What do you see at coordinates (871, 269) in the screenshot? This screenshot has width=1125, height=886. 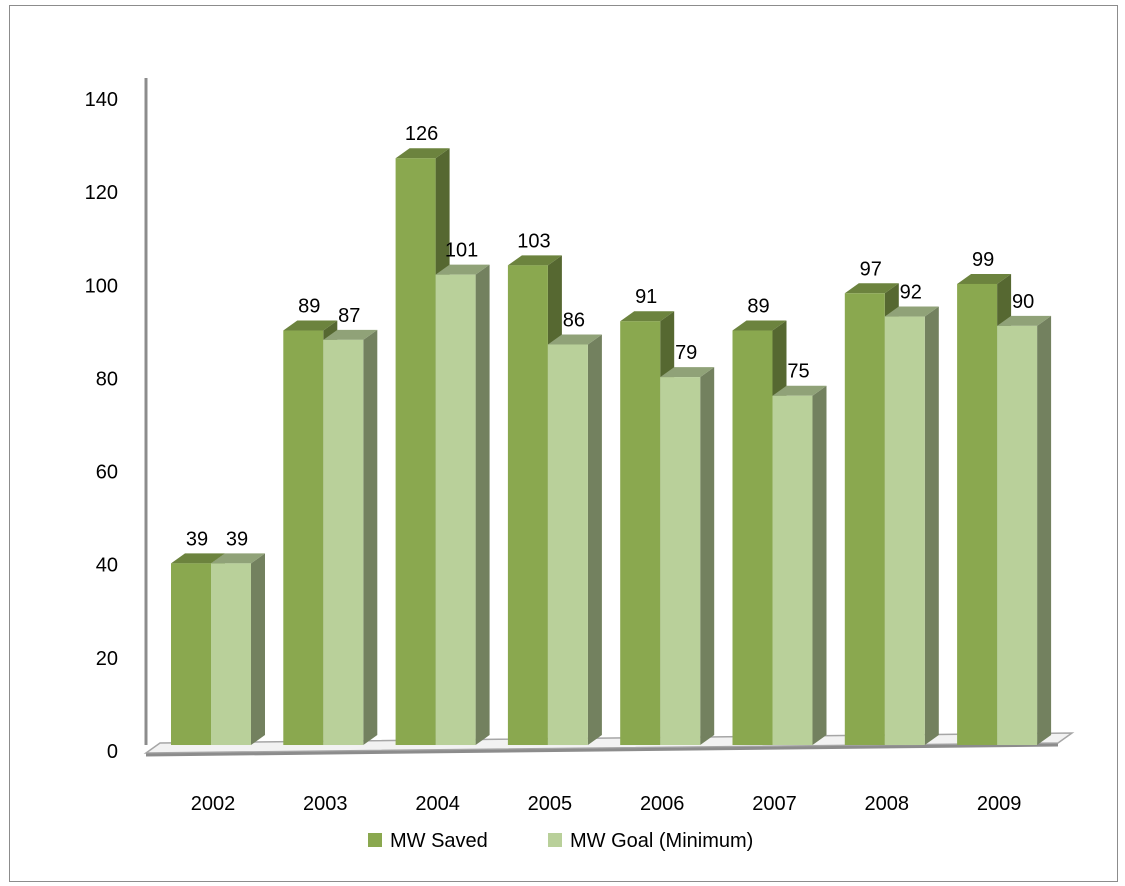 I see `data-label: 97` at bounding box center [871, 269].